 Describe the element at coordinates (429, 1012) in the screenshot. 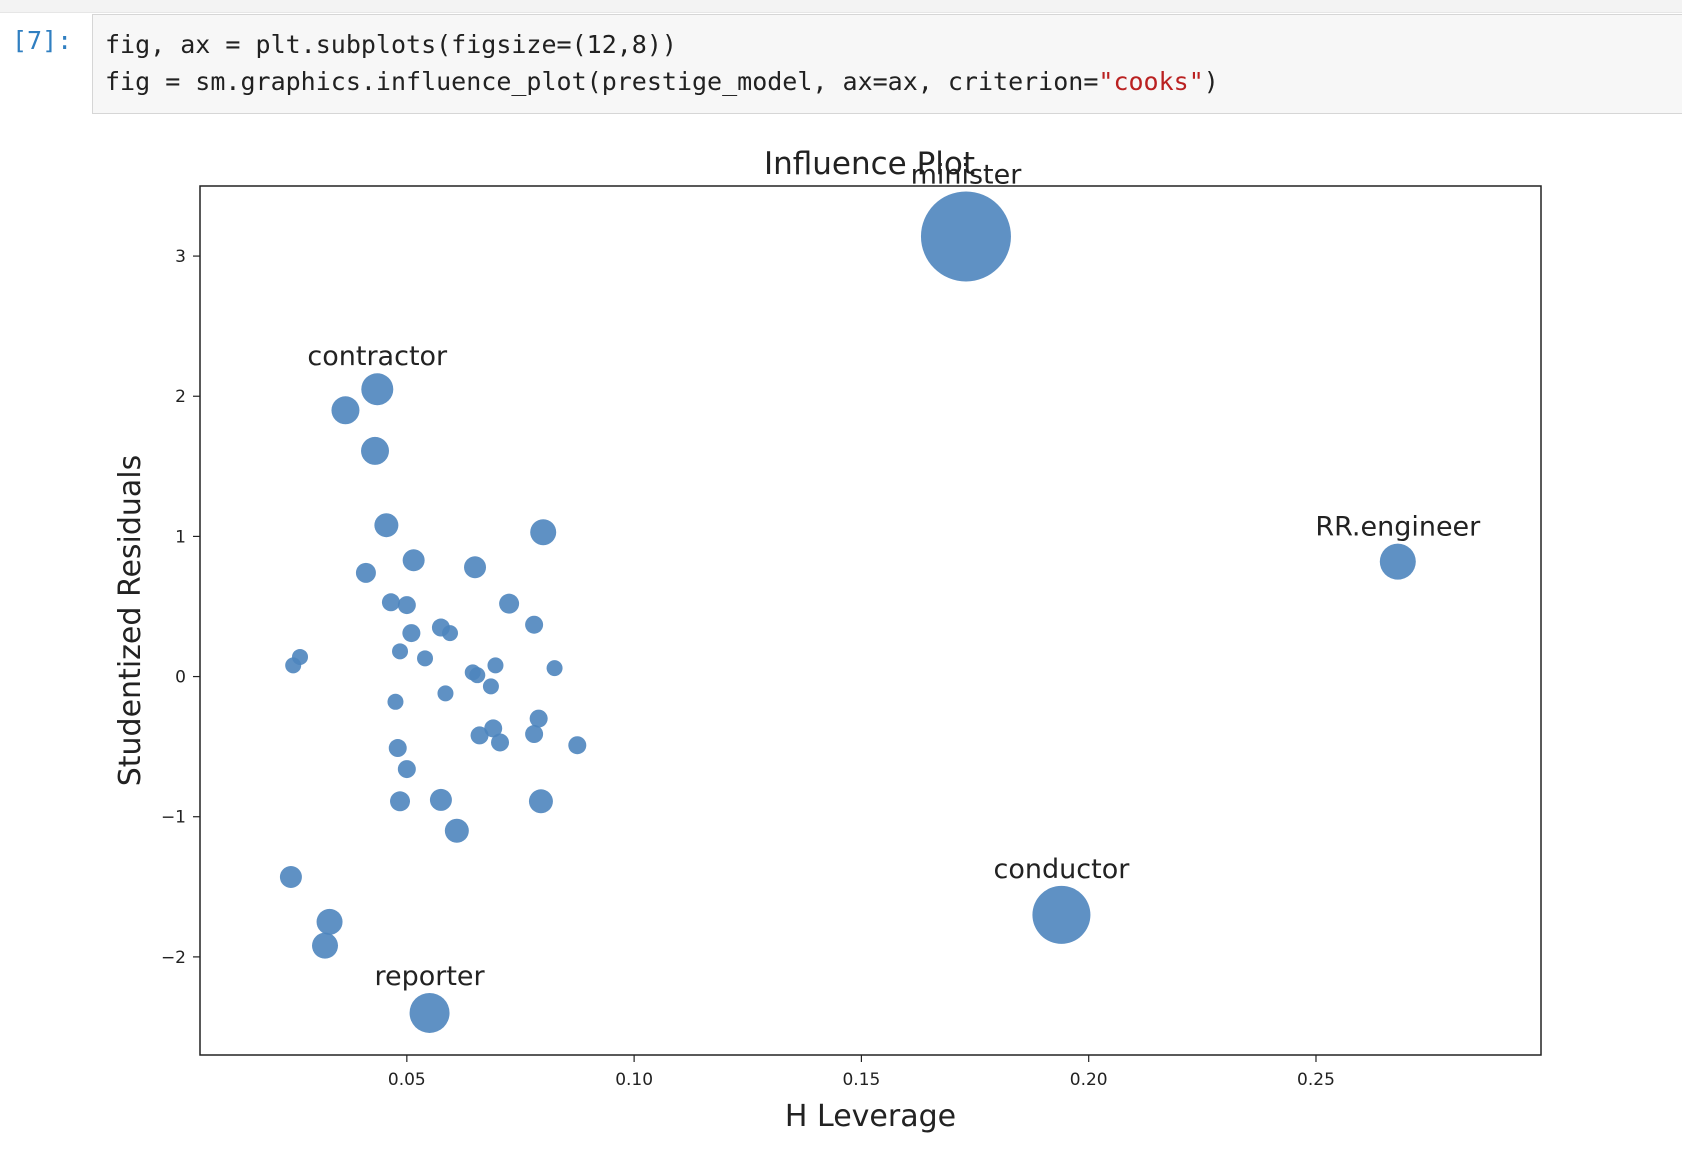

I see `point-reporter` at that location.